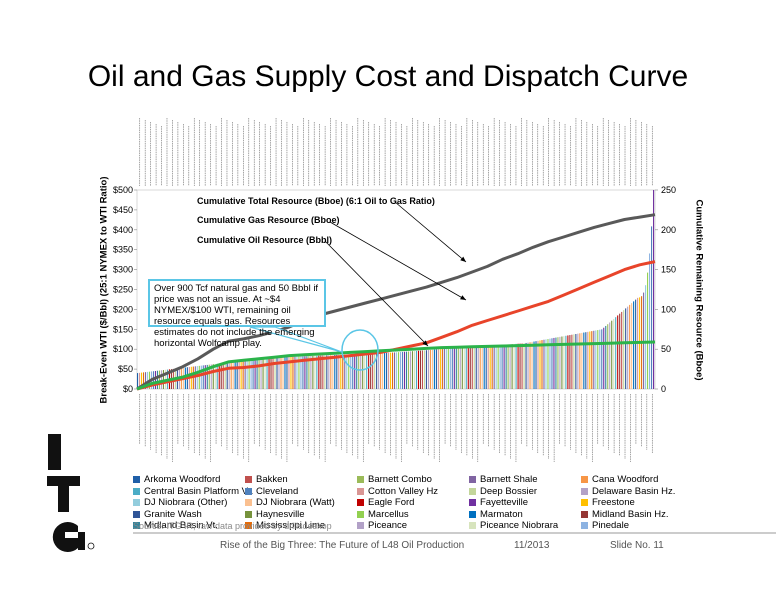 This screenshot has height=600, width=776. Describe the element at coordinates (668, 230) in the screenshot. I see `right-tick-label: 200` at that location.